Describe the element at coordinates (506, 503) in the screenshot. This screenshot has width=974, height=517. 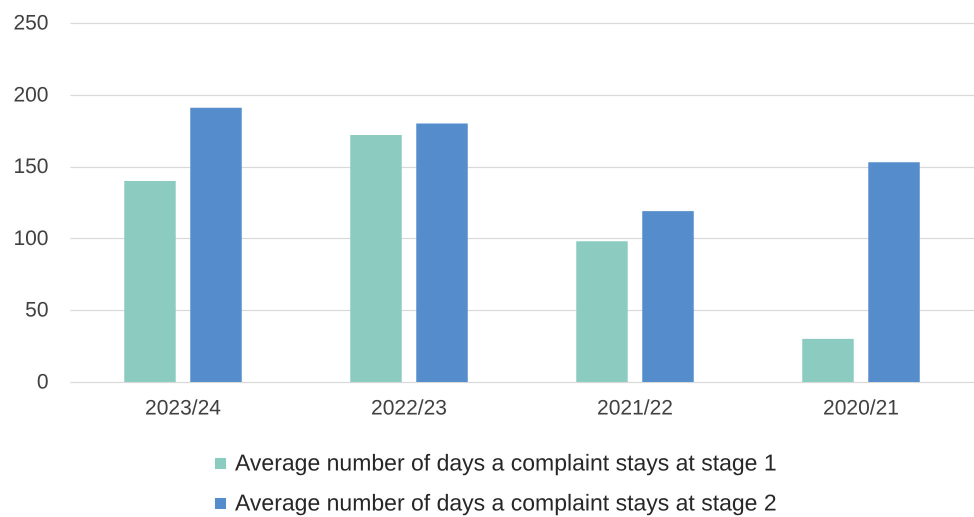
I see `legend-label: Average number of days a complaint stays at stage 2` at that location.